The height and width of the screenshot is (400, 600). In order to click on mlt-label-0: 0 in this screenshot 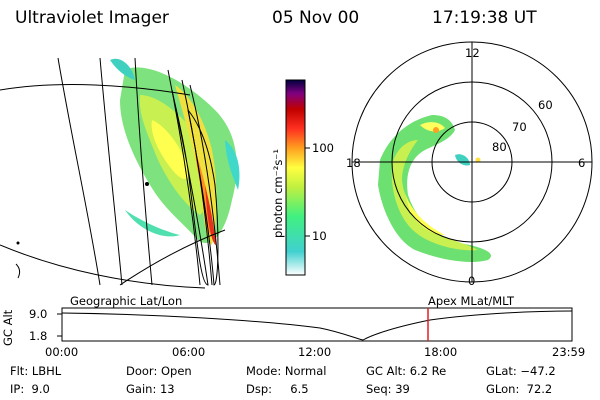, I will do `click(472, 281)`.